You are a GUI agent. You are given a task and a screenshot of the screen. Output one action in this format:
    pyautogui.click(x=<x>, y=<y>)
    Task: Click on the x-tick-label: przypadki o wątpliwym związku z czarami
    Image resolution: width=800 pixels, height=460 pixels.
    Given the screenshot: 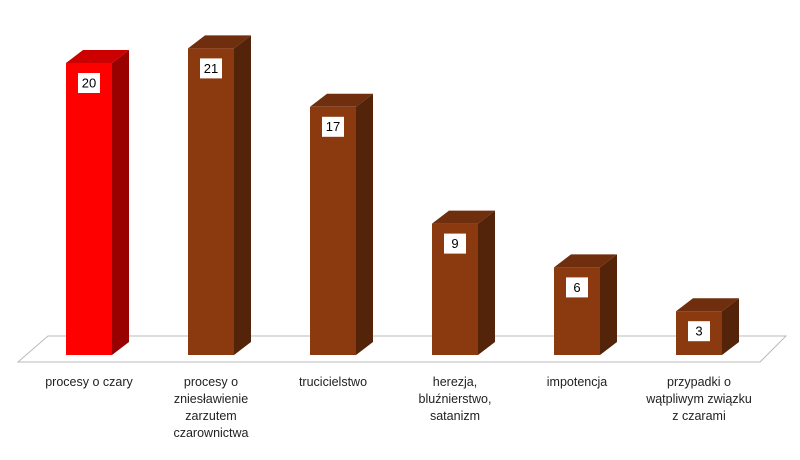 What is the action you would take?
    pyautogui.click(x=699, y=399)
    